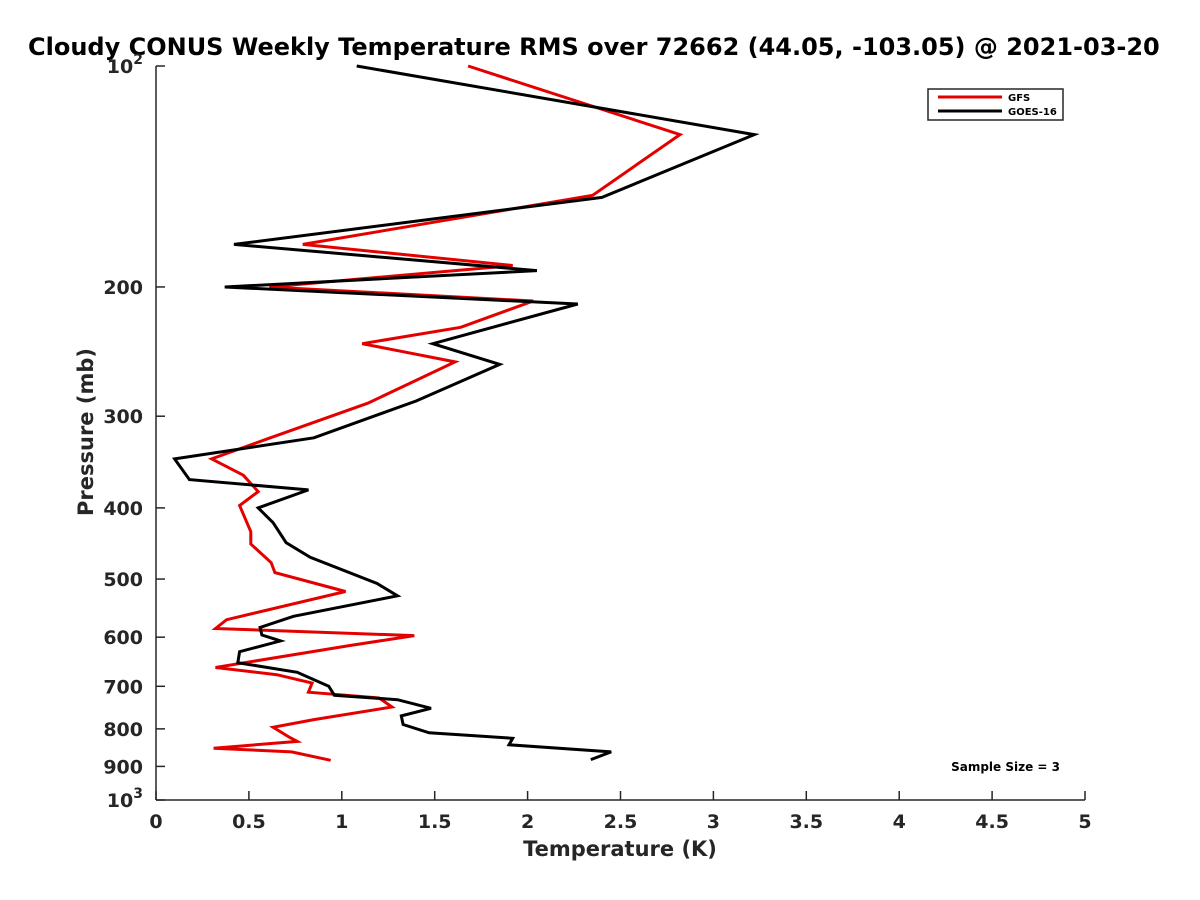 This screenshot has height=900, width=1200. Describe the element at coordinates (123, 638) in the screenshot. I see `y-tick-label: 600` at that location.